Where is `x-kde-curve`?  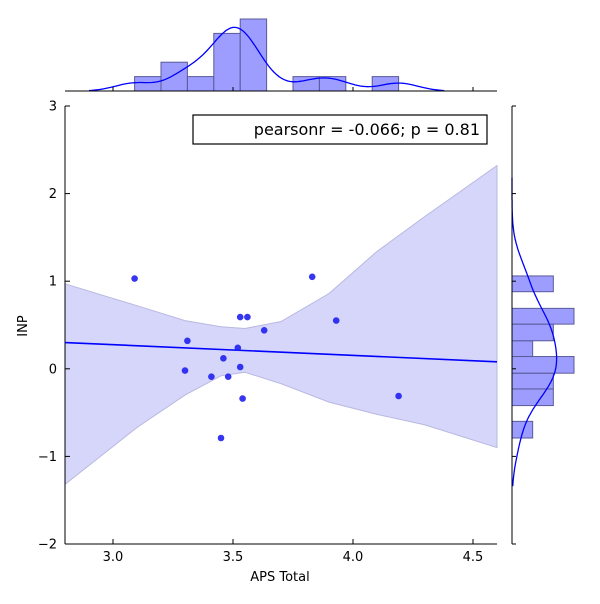
x-kde-curve is located at coordinates (266, 59).